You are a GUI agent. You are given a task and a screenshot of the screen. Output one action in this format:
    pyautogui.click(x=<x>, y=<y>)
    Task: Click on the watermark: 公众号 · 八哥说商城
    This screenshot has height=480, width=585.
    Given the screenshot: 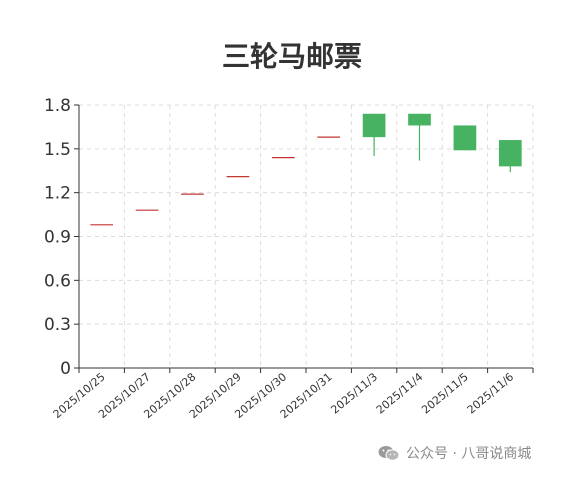 What is the action you would take?
    pyautogui.click(x=454, y=453)
    